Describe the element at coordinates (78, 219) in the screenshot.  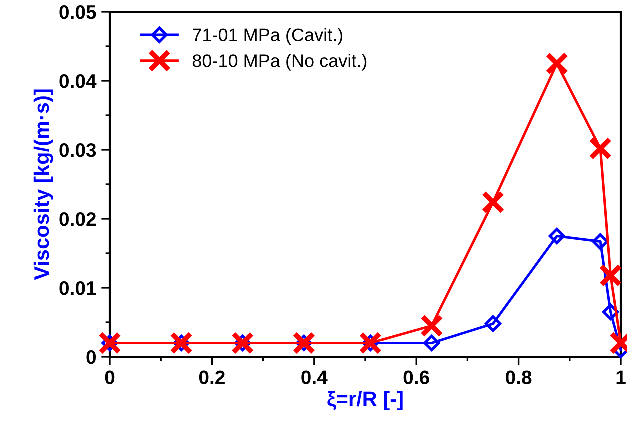
I see `y-tick-label: 0.02` at that location.